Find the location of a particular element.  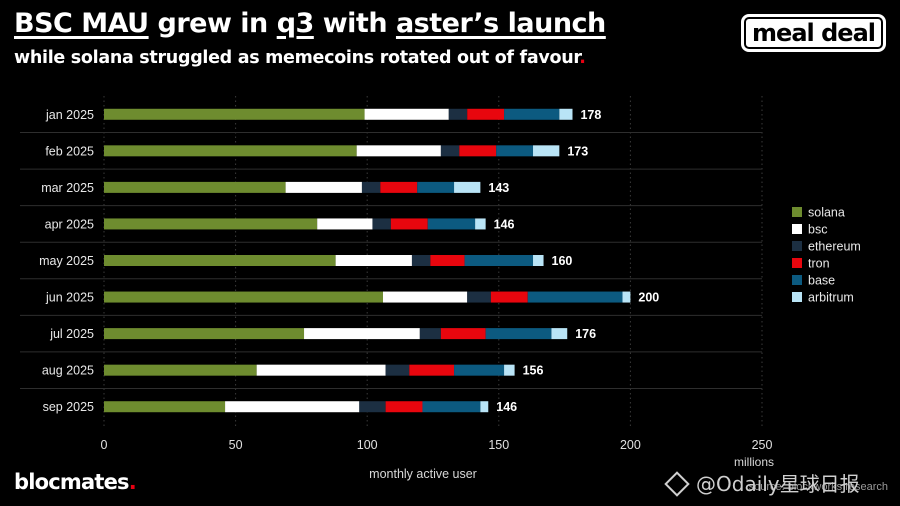

y-tick-label: mar 2025 is located at coordinates (67, 188).